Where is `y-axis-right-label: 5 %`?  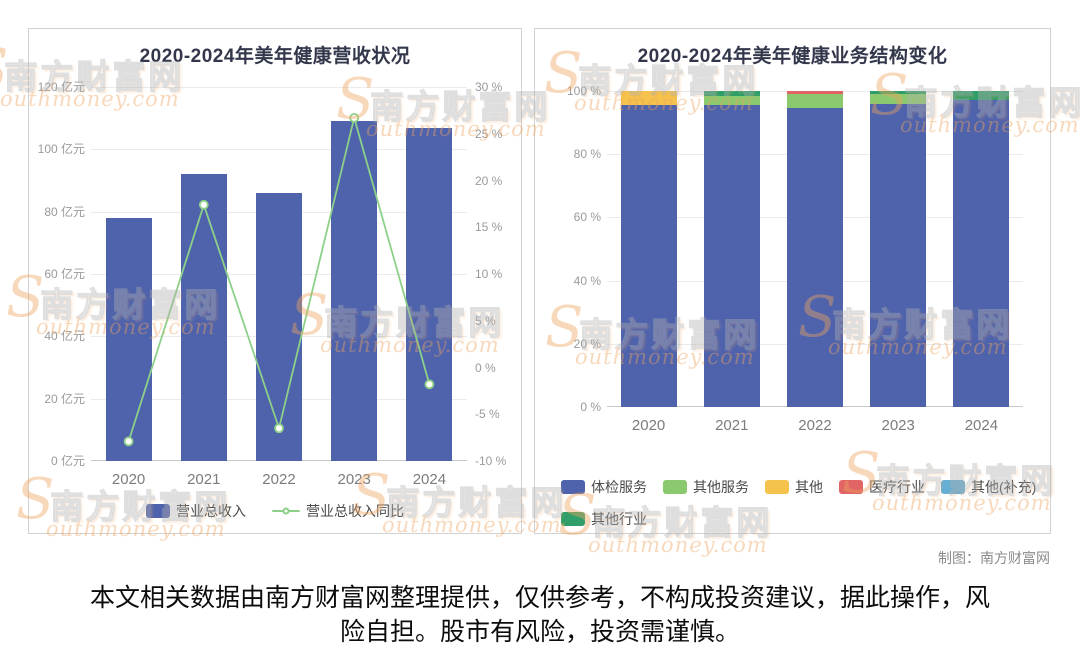 y-axis-right-label: 5 % is located at coordinates (485, 320).